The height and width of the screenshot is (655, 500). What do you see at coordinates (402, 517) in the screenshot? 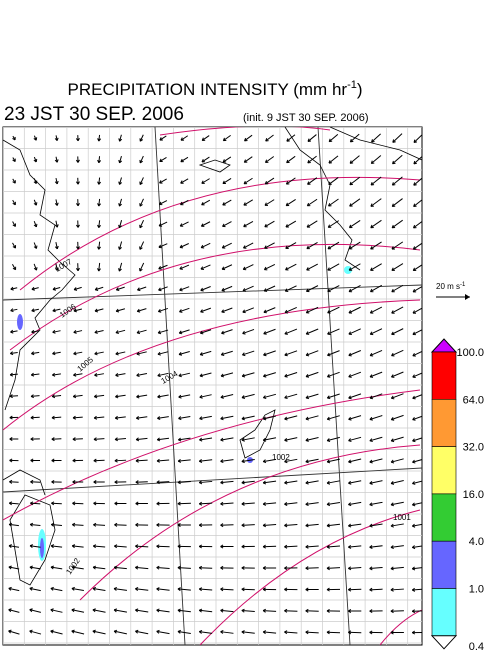
I see `isobar-label: 1001` at bounding box center [402, 517].